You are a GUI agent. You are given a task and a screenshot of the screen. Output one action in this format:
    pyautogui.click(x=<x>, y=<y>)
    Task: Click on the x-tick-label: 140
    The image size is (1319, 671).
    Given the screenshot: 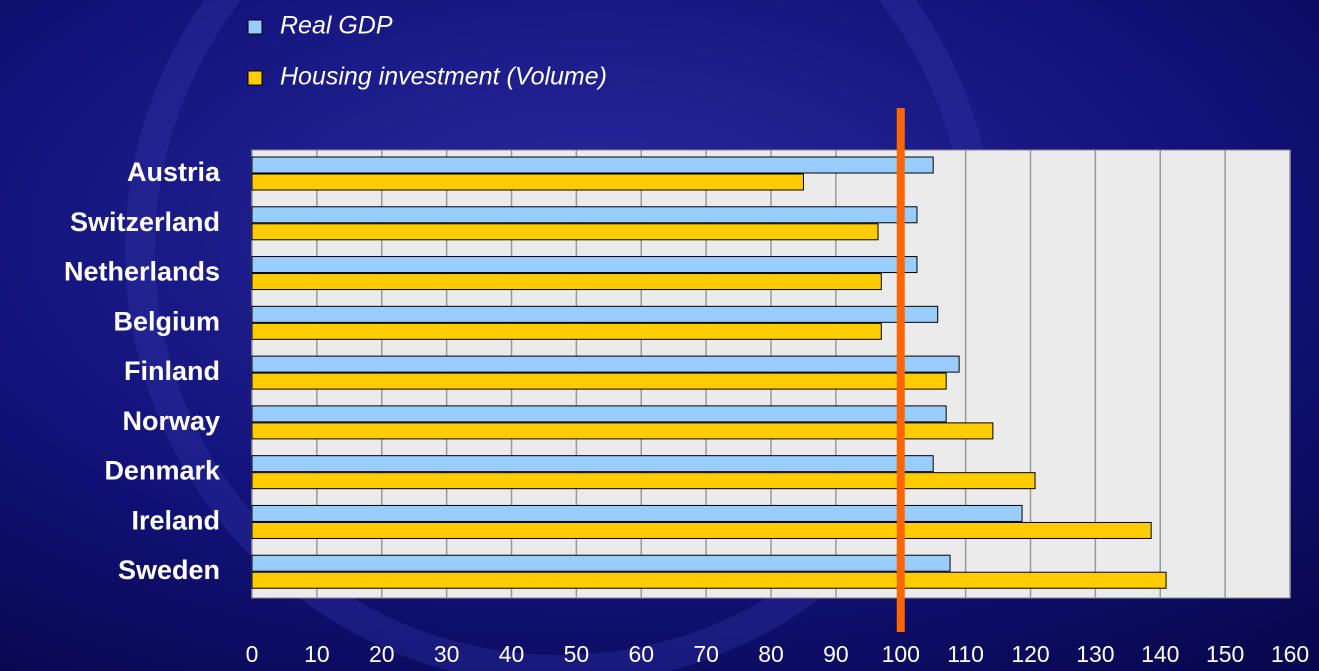 What is the action you would take?
    pyautogui.click(x=1160, y=654)
    